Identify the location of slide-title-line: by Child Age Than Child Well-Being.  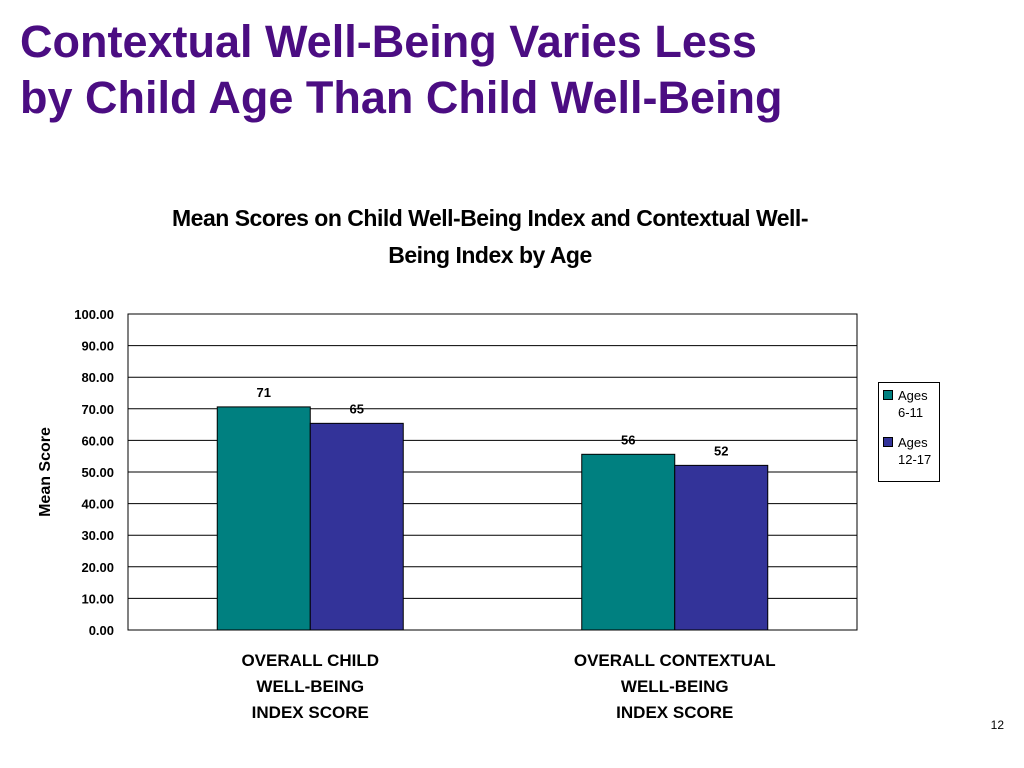
(401, 97).